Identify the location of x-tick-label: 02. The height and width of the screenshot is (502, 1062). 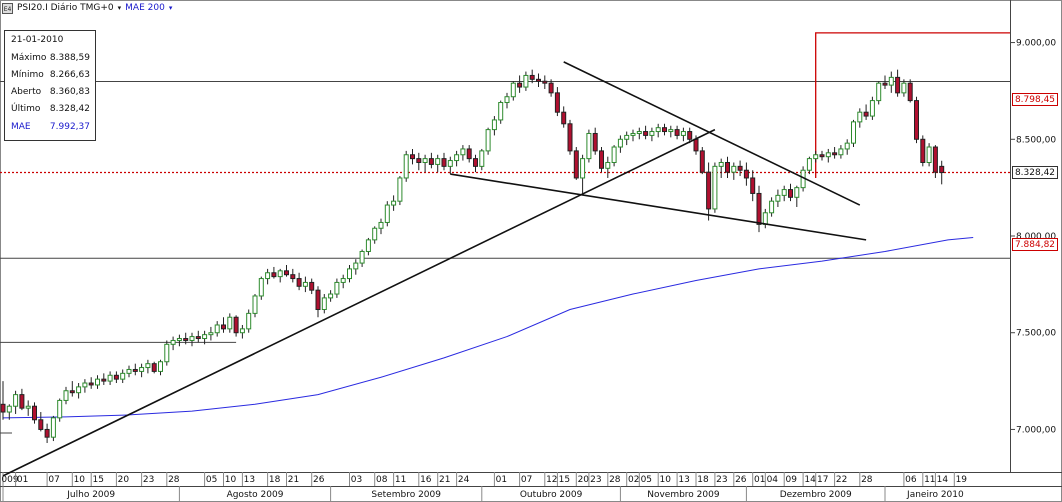
(633, 480).